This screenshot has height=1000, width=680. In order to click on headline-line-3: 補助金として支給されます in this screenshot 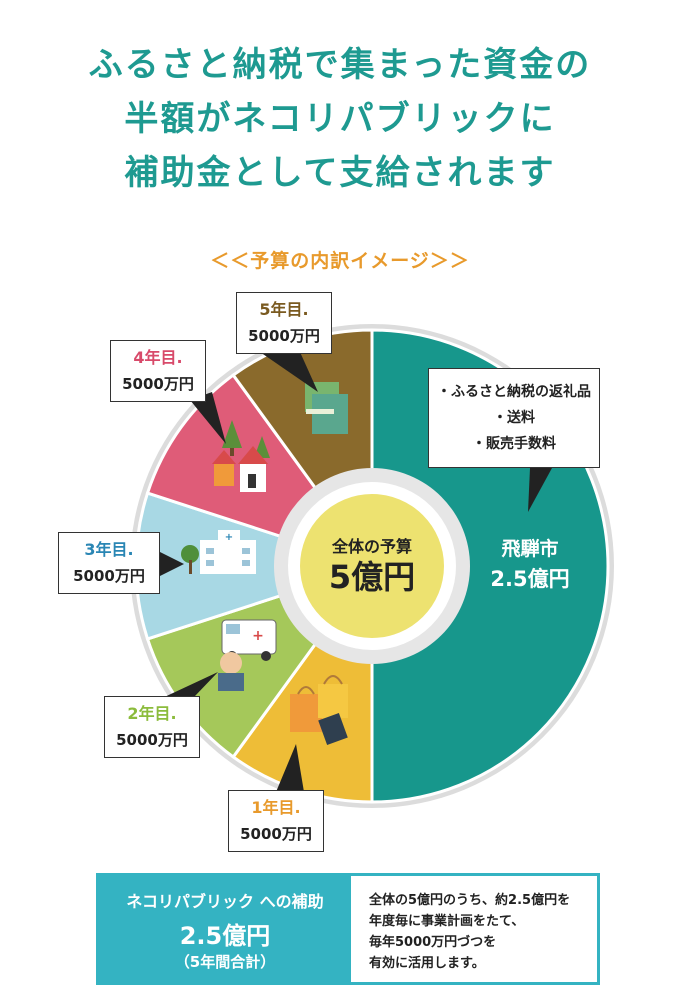, I will do `click(340, 173)`.